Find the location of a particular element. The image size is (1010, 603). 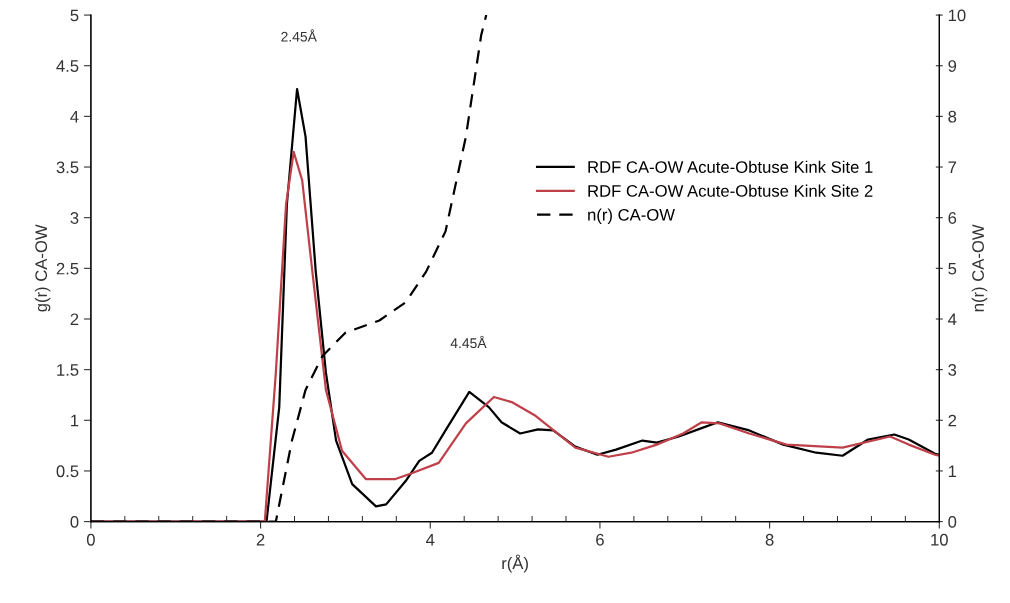

annotation: 4.45Å is located at coordinates (468, 342).